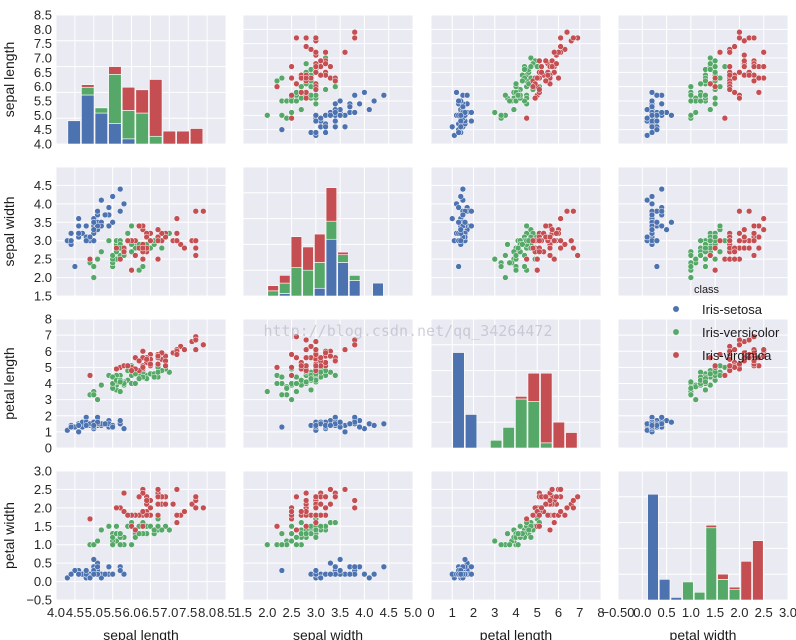  I want to click on y-tick-label: 3.0, so click(43, 471).